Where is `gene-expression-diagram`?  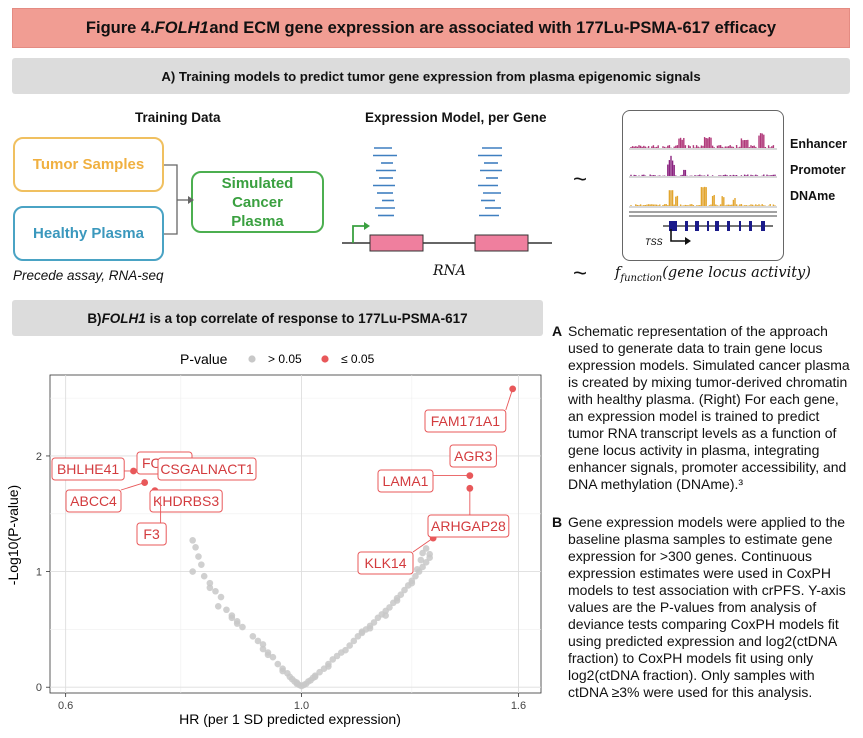
gene-expression-diagram is located at coordinates (447, 199).